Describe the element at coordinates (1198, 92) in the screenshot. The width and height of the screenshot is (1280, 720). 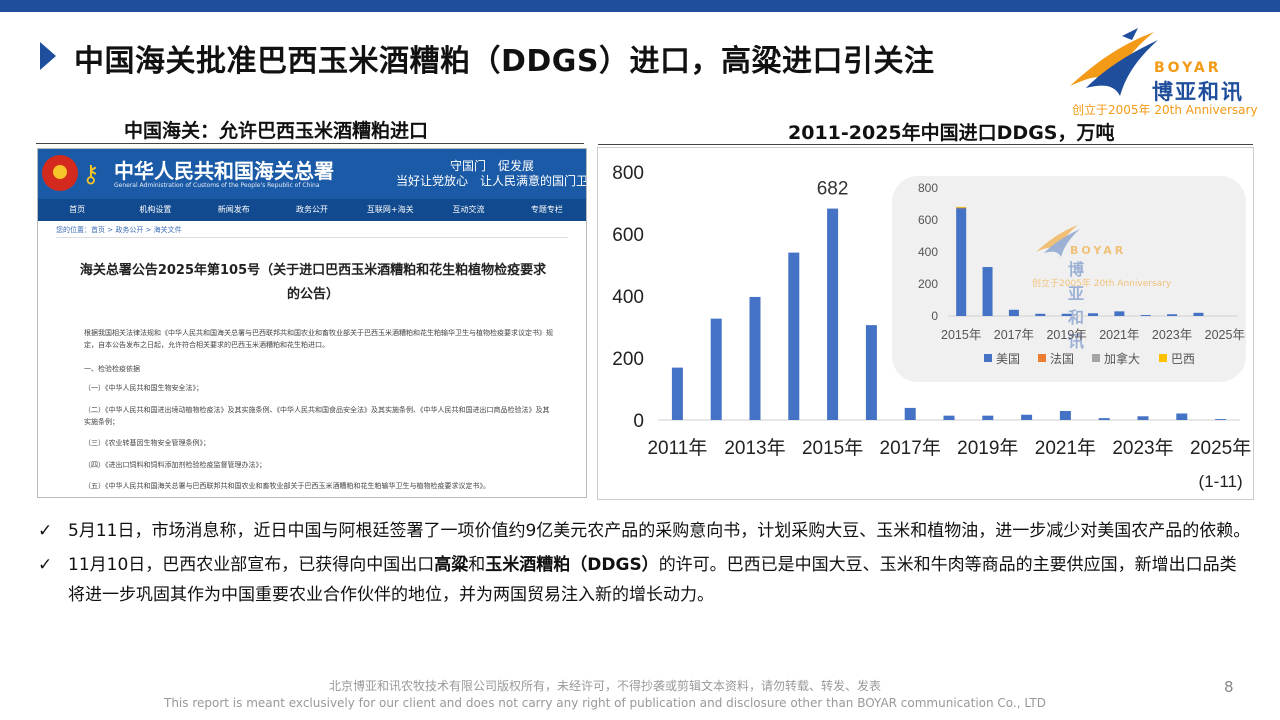
I see `logo-chinese: 博亚和讯` at that location.